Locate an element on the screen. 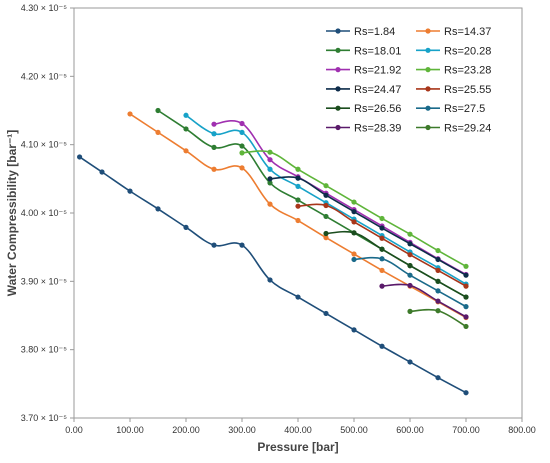 This screenshot has width=550, height=463. series-Rs=26.56 is located at coordinates (396, 265).